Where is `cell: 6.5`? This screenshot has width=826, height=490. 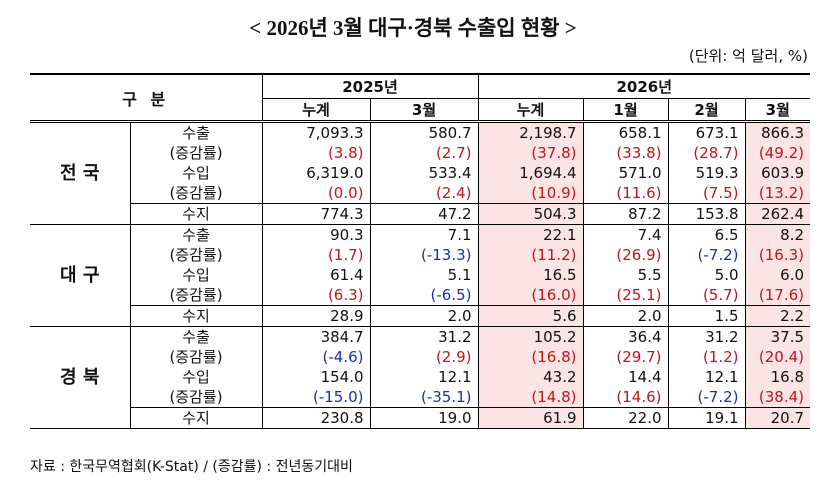
cell: 6.5 is located at coordinates (706, 234).